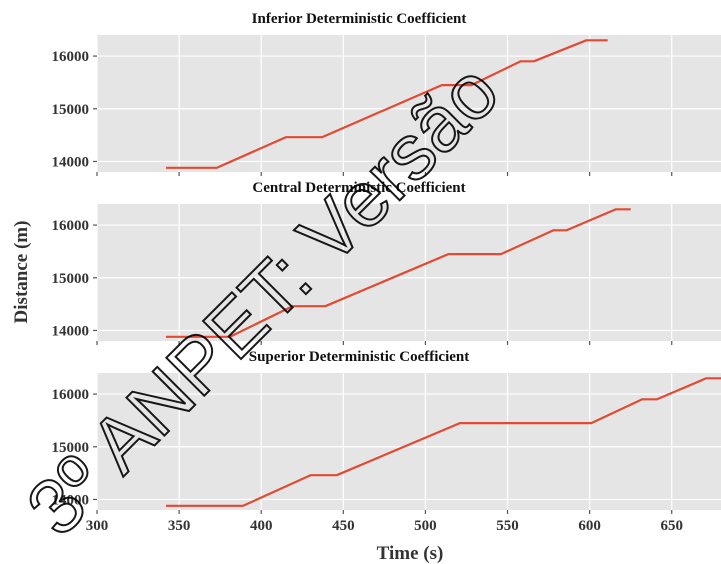 The height and width of the screenshot is (564, 721). I want to click on y-axis-label: Distance (m), so click(21, 272).